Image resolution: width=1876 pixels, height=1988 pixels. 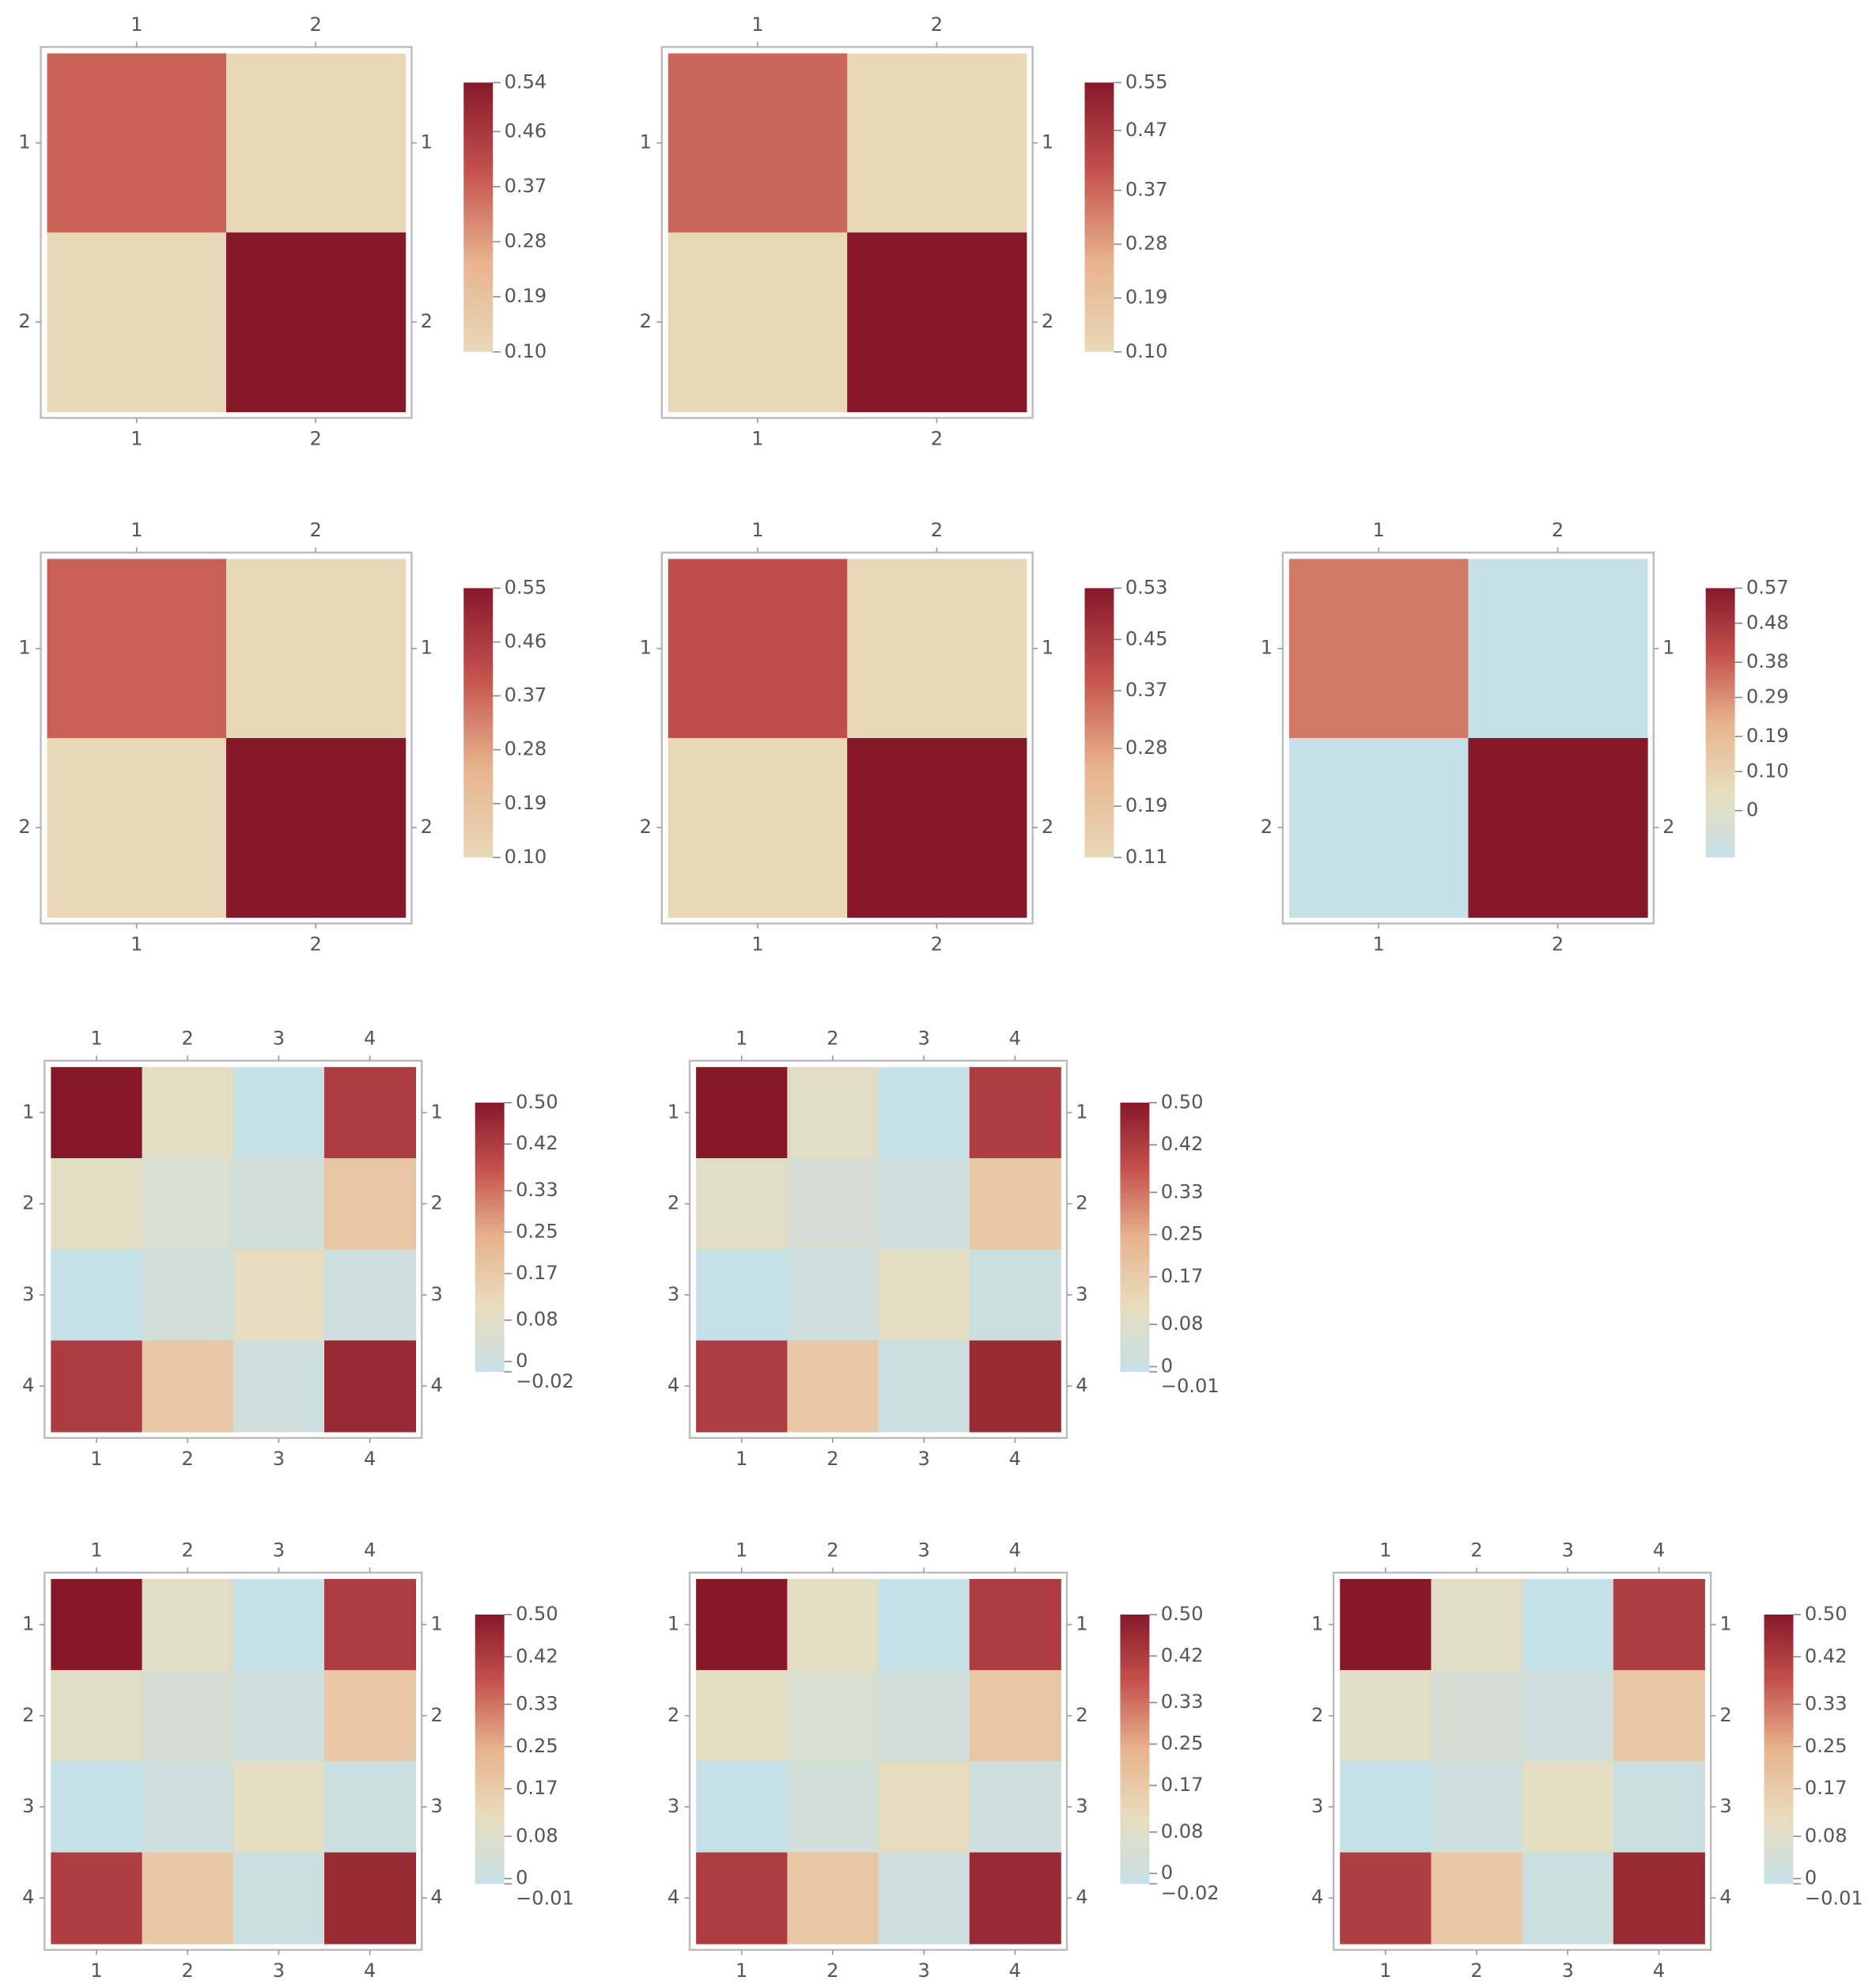 What do you see at coordinates (1182, 1655) in the screenshot?
I see `colorbar-tick-label: 0.42` at bounding box center [1182, 1655].